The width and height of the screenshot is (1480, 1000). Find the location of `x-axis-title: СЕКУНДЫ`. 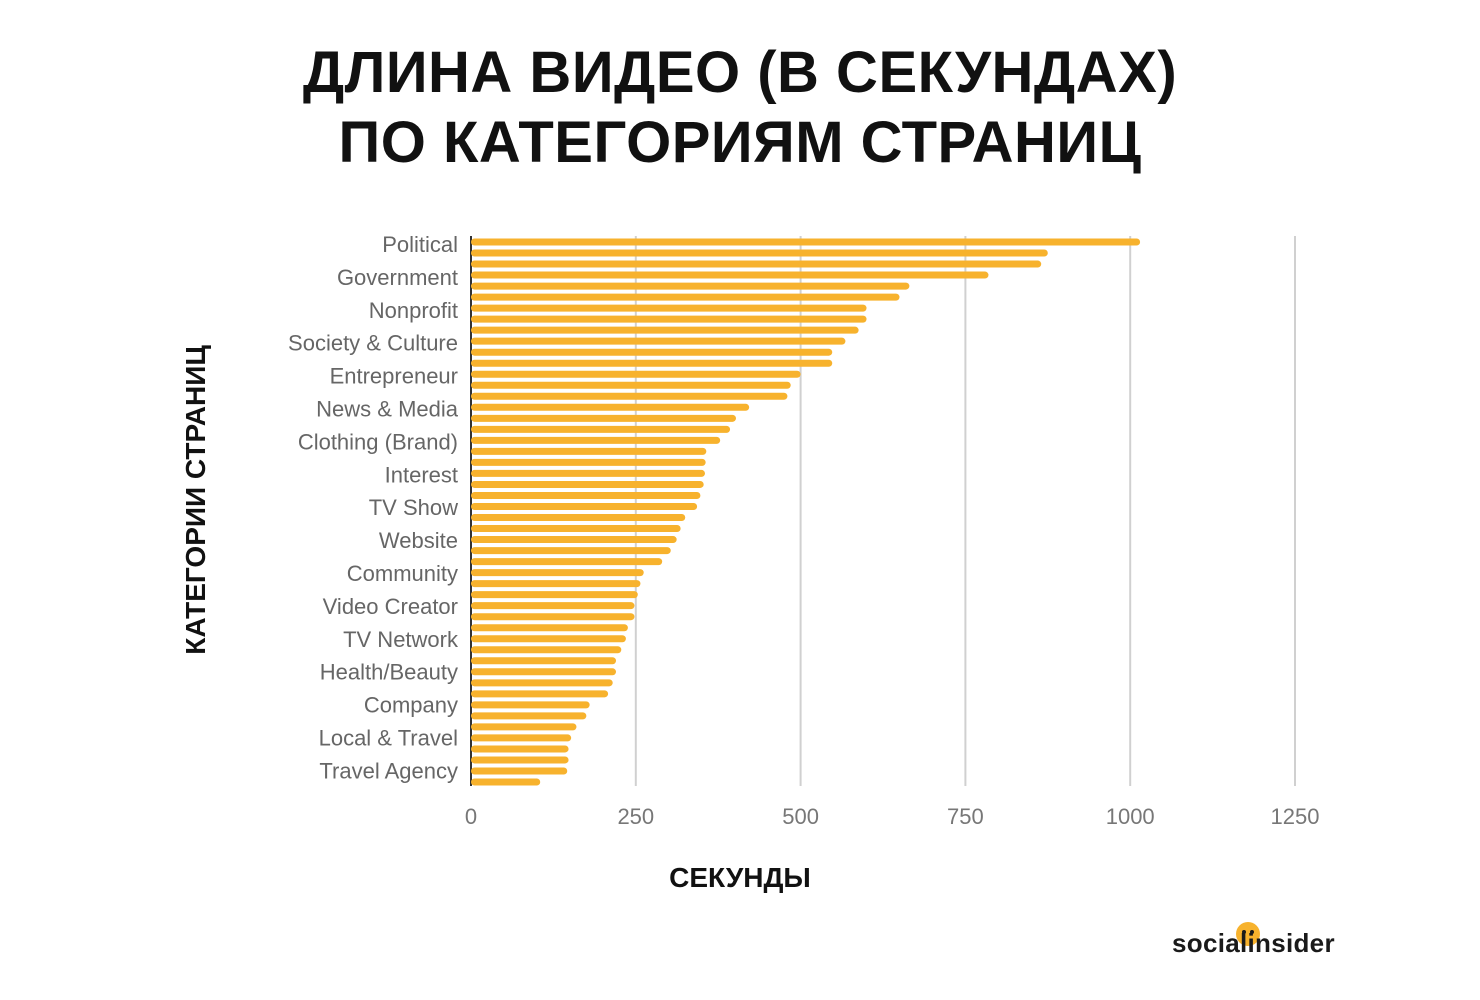

x-axis-title: СЕКУНДЫ is located at coordinates (740, 877).